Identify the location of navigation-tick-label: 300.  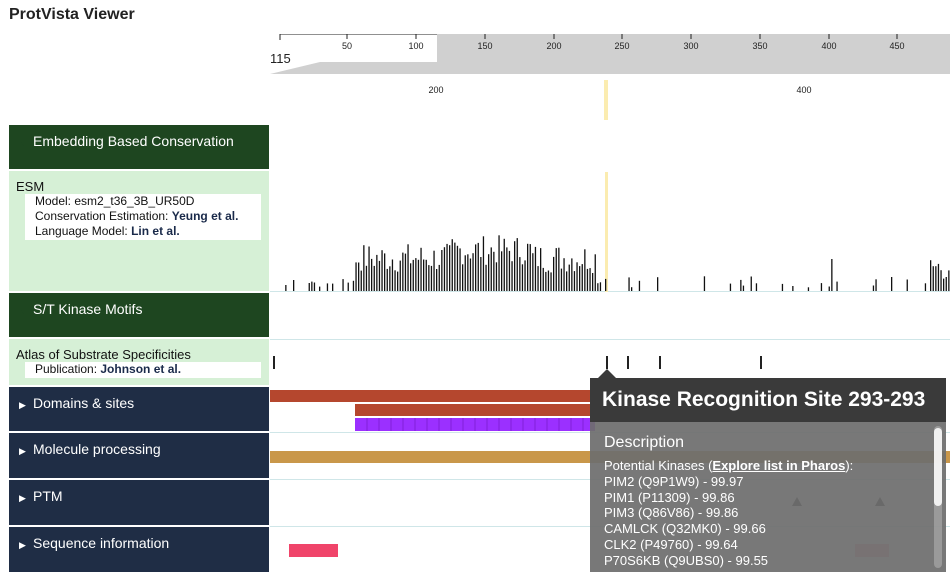
(690, 46).